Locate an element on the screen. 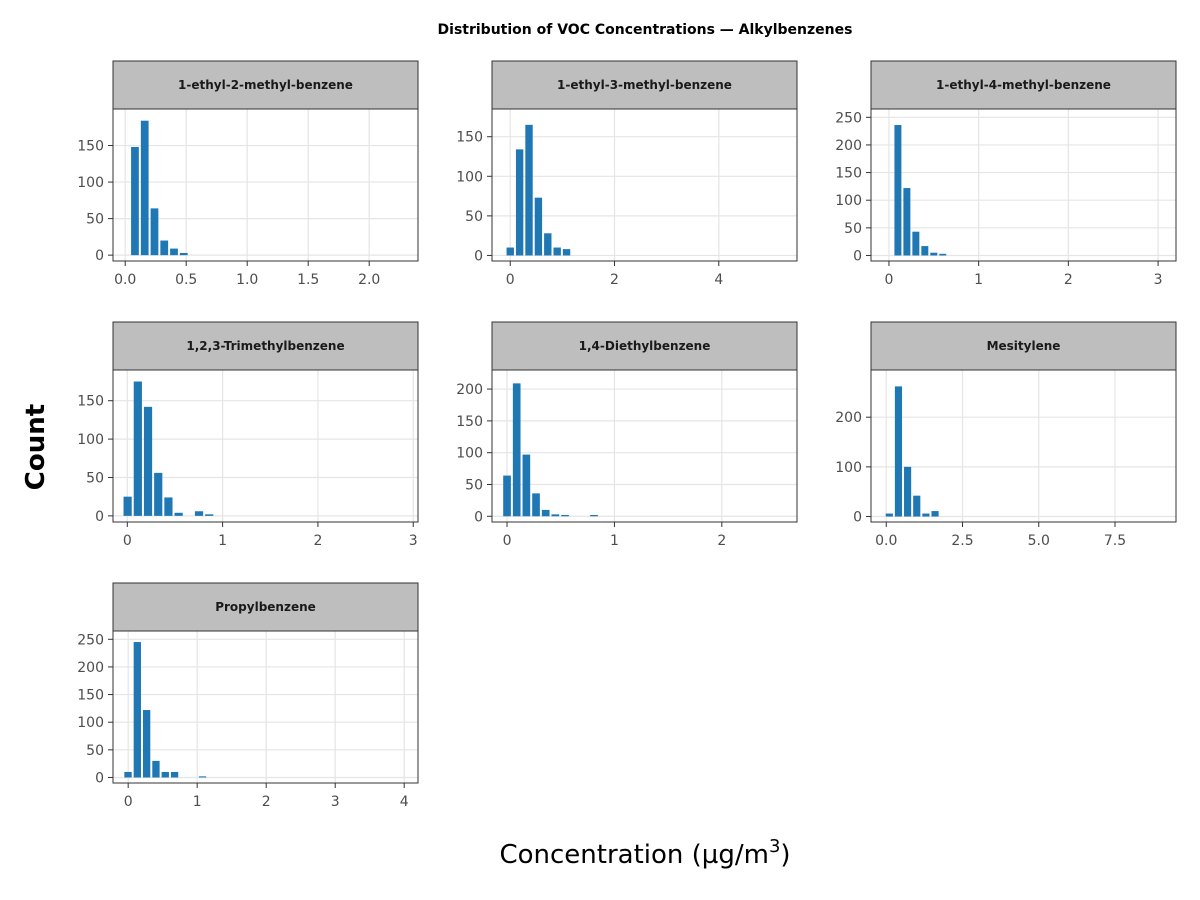 The width and height of the screenshot is (1200, 900). facet-panel: 1,4-Diethylbenzene 0 1 2 0 50 100 150 200 is located at coordinates (627, 435).